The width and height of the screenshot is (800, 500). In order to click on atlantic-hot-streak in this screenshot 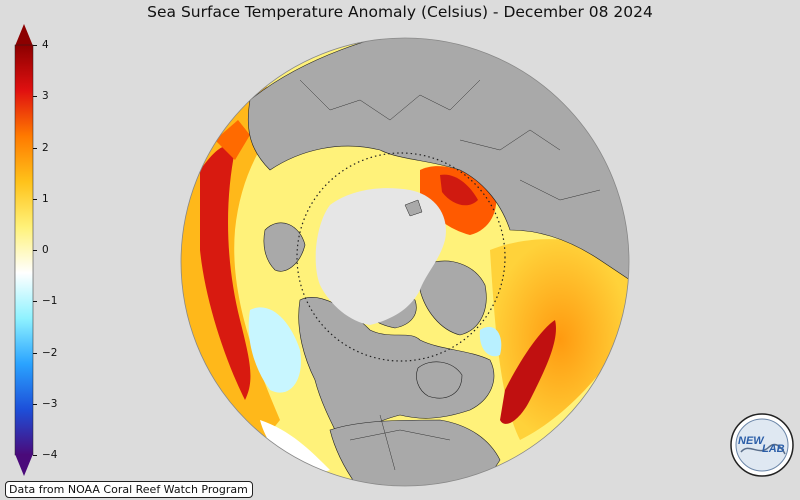, I will do `click(528, 372)`.